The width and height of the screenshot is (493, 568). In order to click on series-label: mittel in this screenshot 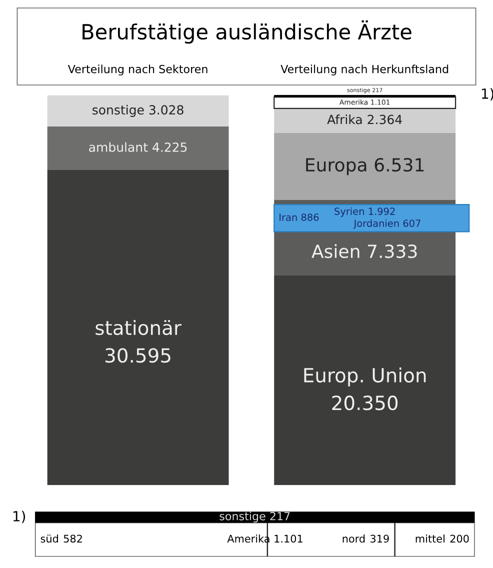, I will do `click(430, 538)`.